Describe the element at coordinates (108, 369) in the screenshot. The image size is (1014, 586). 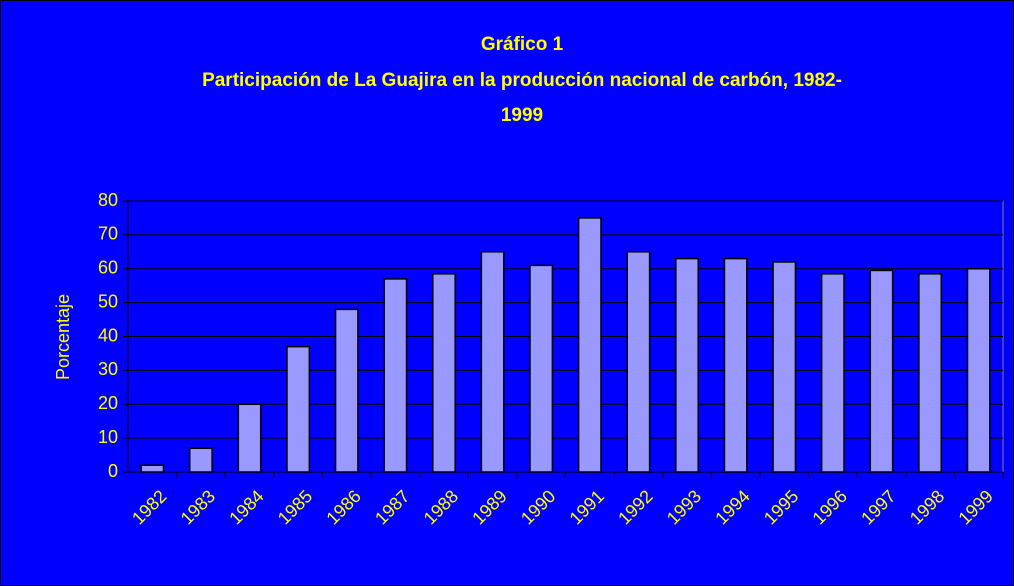
I see `y-tick-label: 30` at that location.